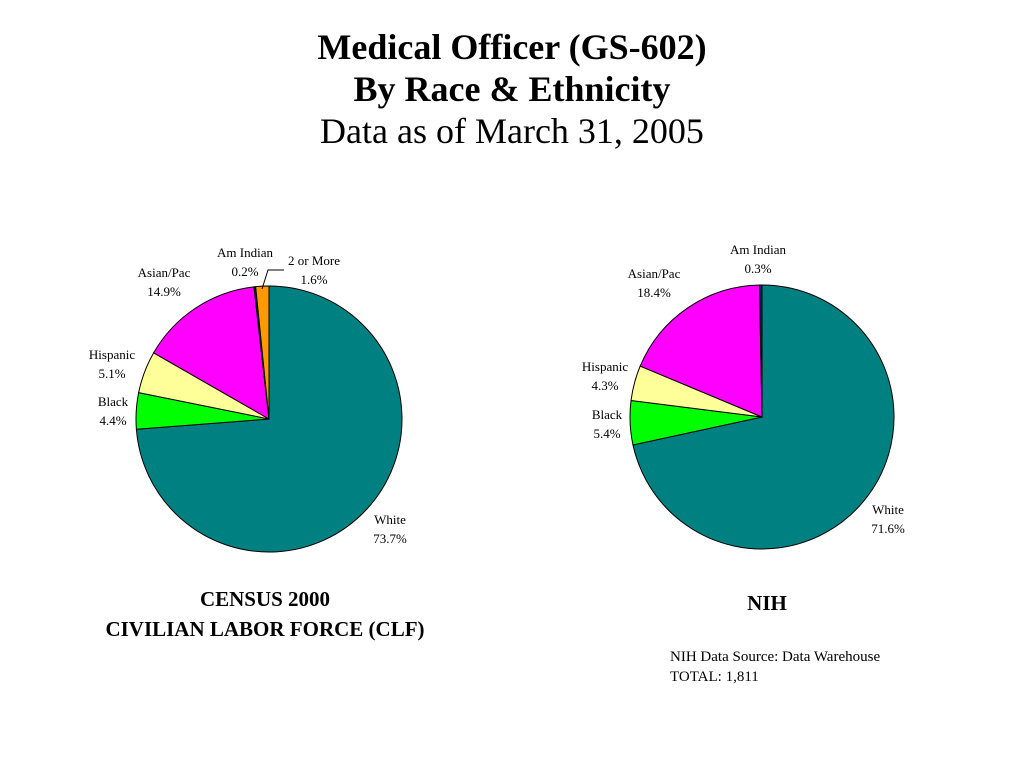 The image size is (1024, 768). Describe the element at coordinates (888, 528) in the screenshot. I see `nih-value-white: 71.6%` at that location.